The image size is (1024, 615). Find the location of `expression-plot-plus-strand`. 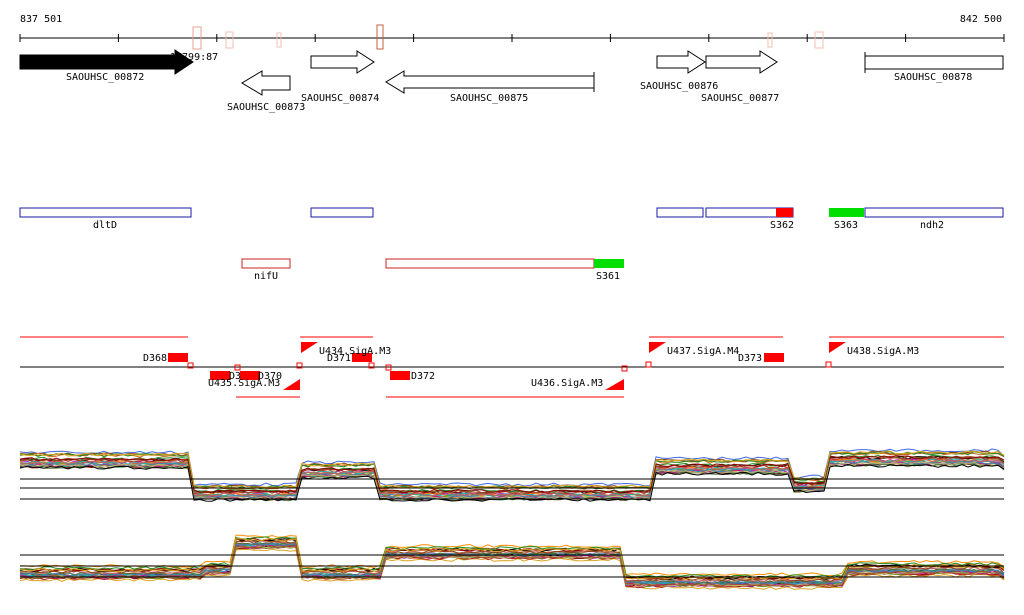

expression-plot-plus-strand is located at coordinates (512, 475).